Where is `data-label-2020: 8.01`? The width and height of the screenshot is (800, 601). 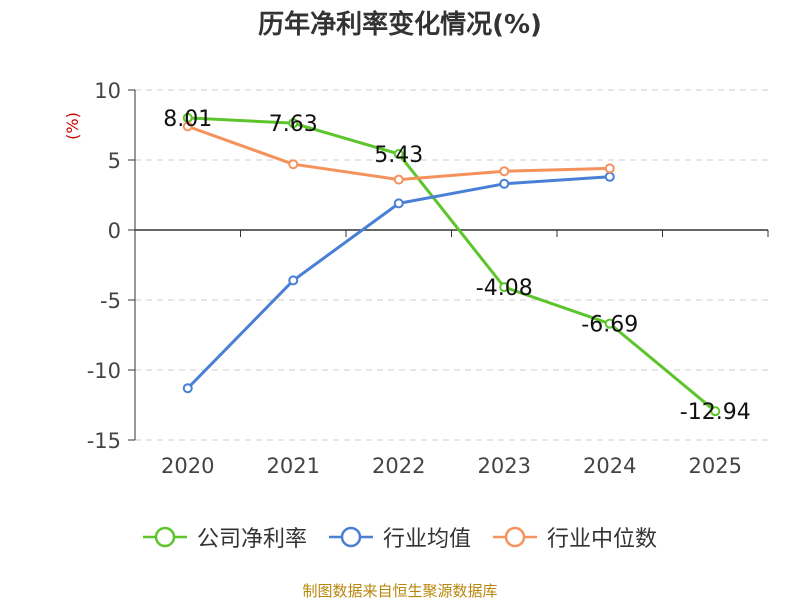 data-label-2020: 8.01 is located at coordinates (187, 119).